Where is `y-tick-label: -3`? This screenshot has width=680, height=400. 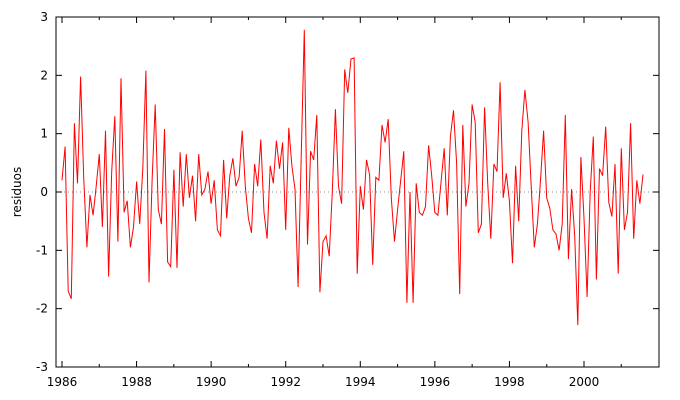
y-tick-label: -3 is located at coordinates (42, 367).